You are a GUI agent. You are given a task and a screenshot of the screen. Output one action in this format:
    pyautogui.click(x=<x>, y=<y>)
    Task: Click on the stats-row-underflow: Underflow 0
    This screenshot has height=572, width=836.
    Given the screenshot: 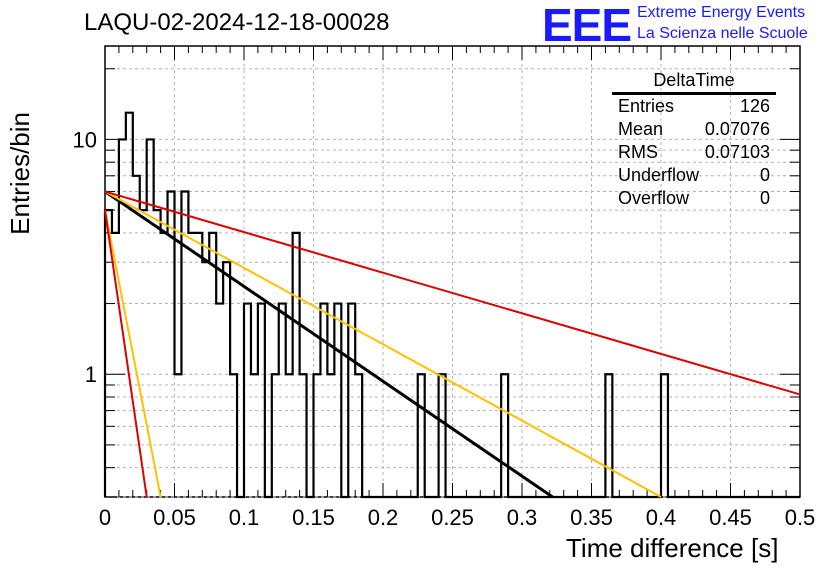 What is the action you would take?
    pyautogui.click(x=695, y=175)
    